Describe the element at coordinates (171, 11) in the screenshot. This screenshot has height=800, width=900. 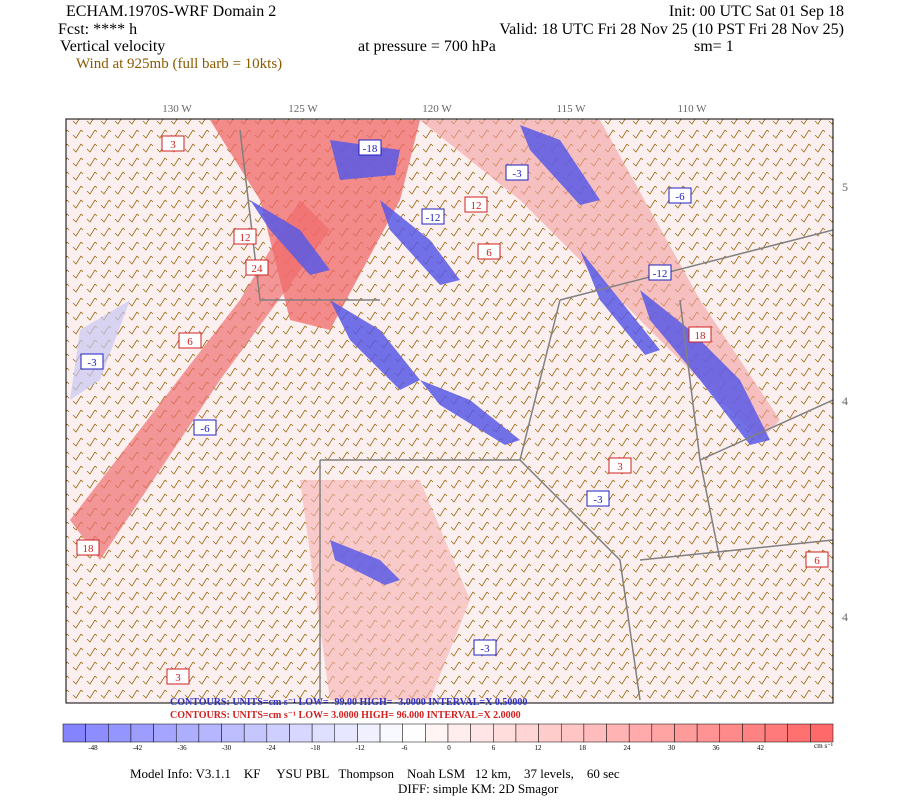
I see `title: ECHAM.1970S-WRF Domain 2` at that location.